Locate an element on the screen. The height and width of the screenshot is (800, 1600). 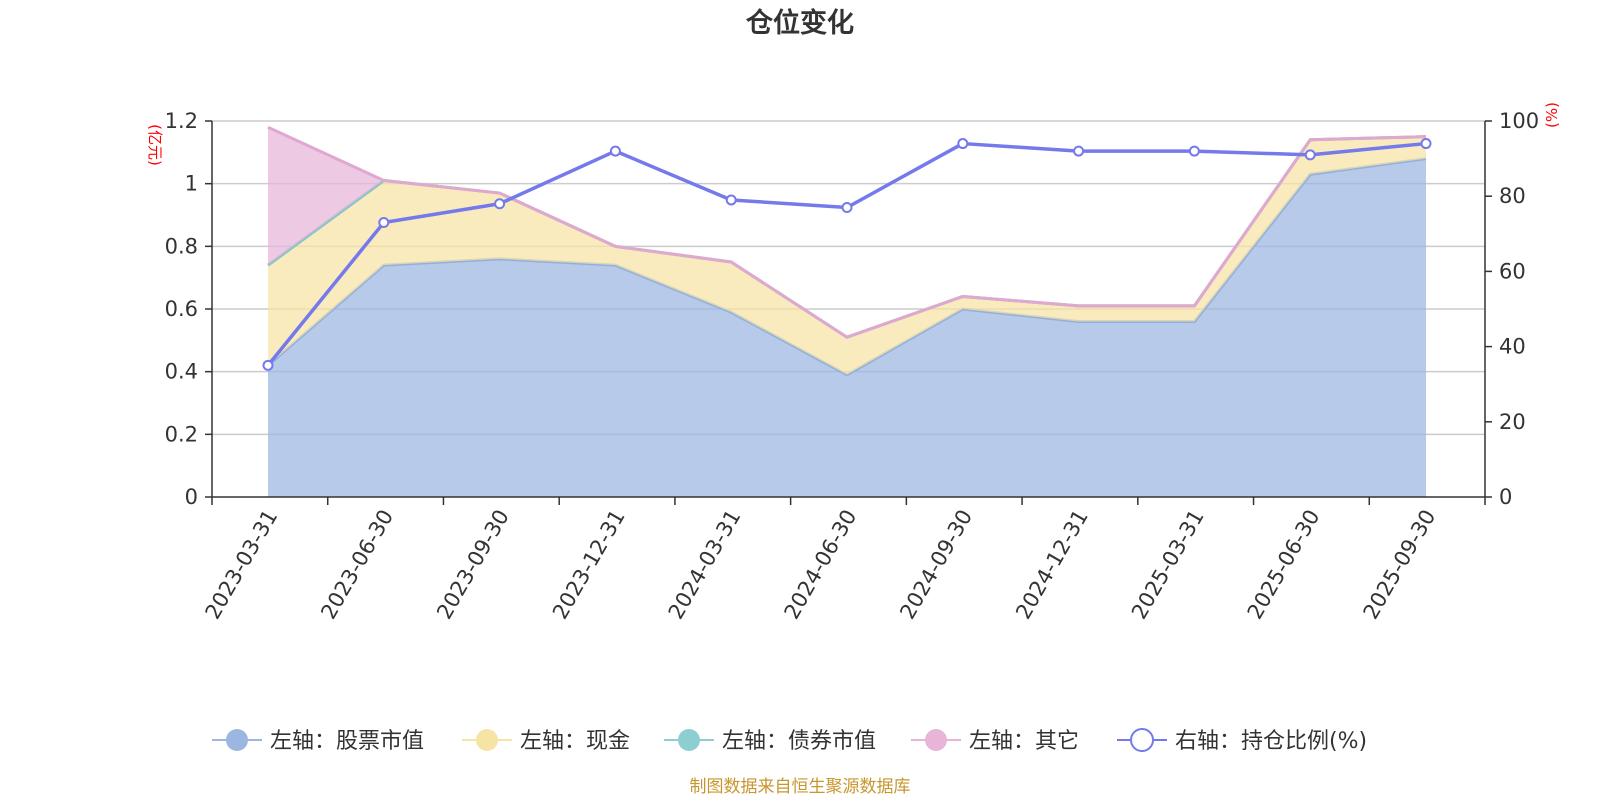
left-axis-tick-label: 0 is located at coordinates (191, 497).